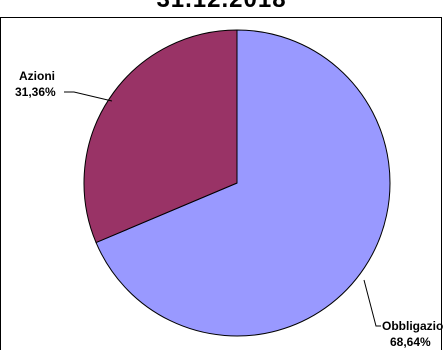  Describe the element at coordinates (88, 96) in the screenshot. I see `leader-line-azioni` at that location.